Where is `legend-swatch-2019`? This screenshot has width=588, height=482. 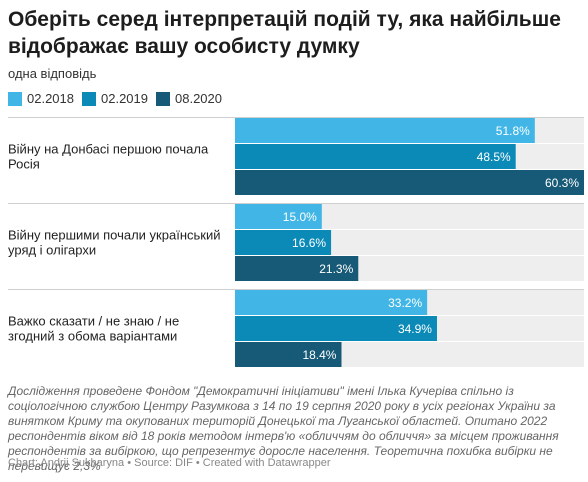 legend-swatch-2019 is located at coordinates (89, 98).